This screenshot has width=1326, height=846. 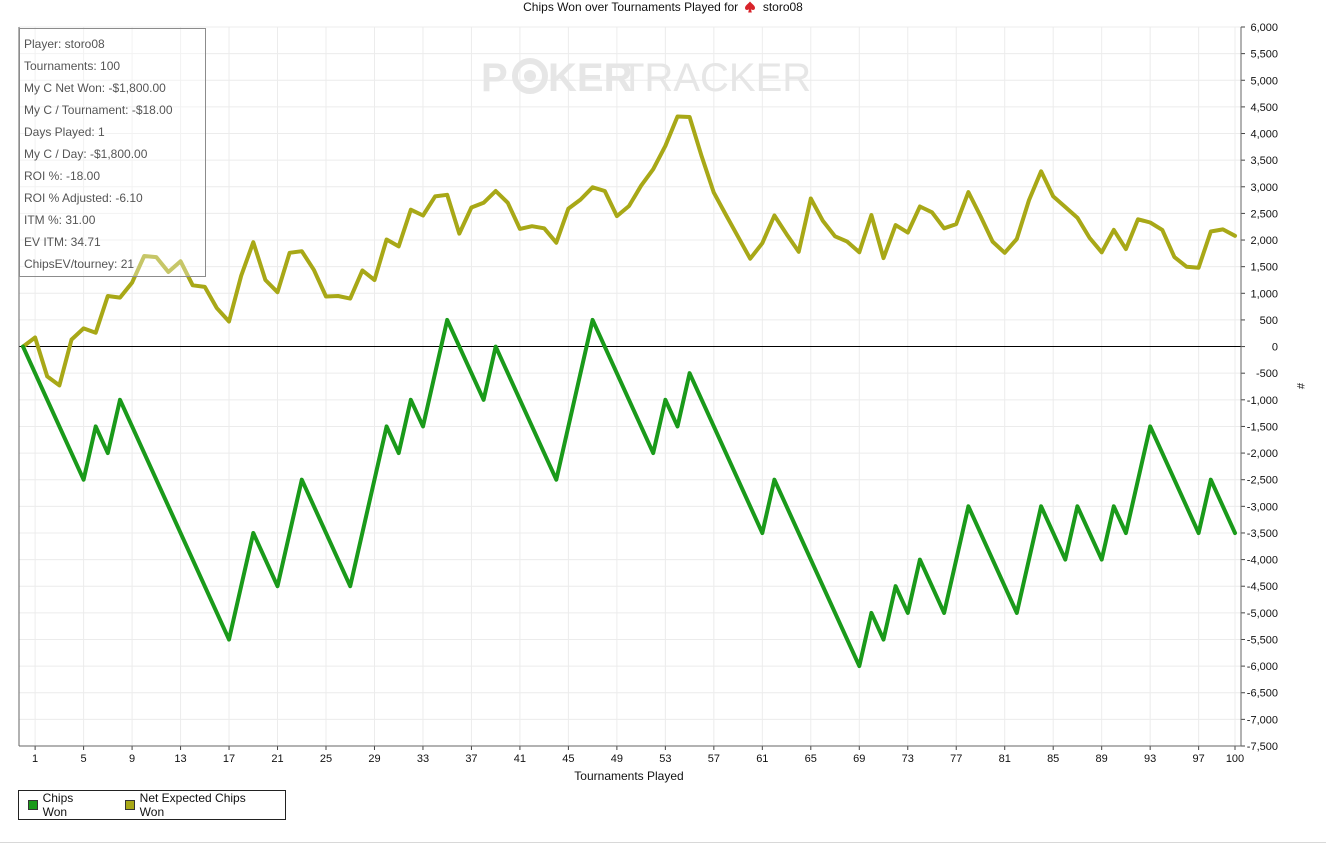 What do you see at coordinates (72, 66) in the screenshot?
I see `stat-tournaments: Tournaments: 100` at bounding box center [72, 66].